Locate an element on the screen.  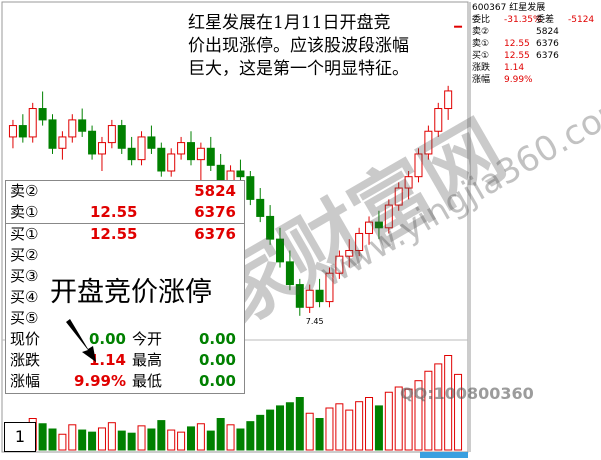
order-row: 买④ is located at coordinates (125, 297).